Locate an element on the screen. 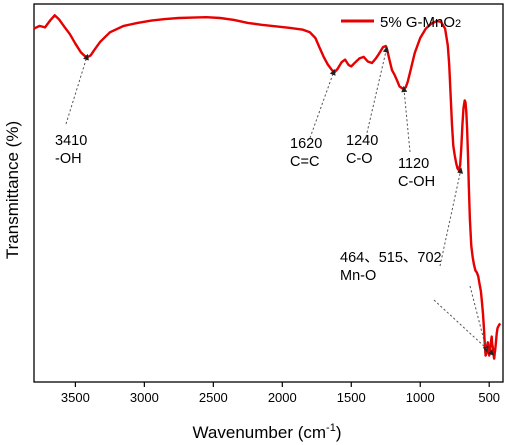  annotation-label: C=C is located at coordinates (304, 162).